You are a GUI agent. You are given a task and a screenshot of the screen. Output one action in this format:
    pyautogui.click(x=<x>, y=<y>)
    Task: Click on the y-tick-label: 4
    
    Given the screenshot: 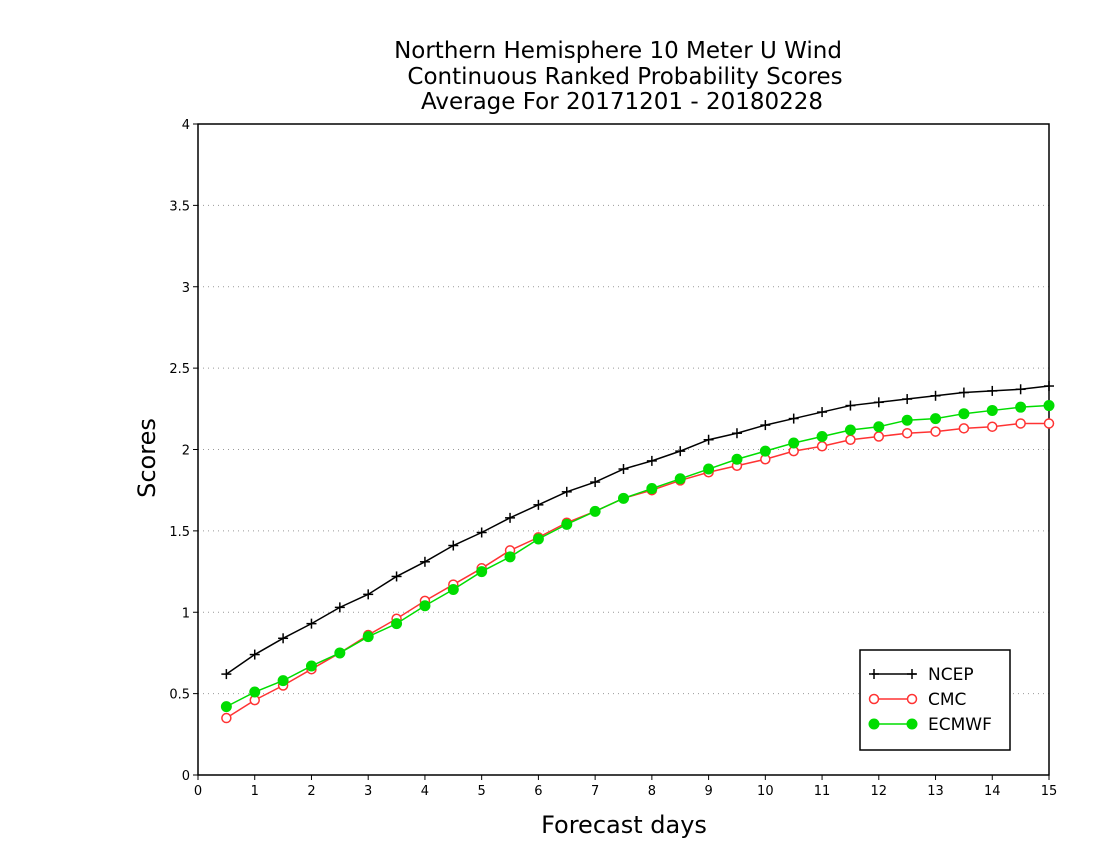 What is the action you would take?
    pyautogui.click(x=186, y=125)
    